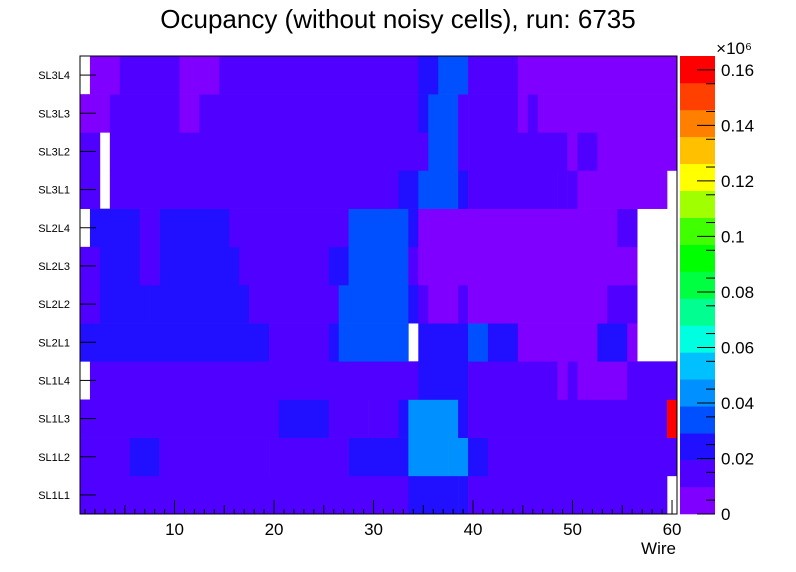 The width and height of the screenshot is (796, 572). I want to click on x-tick-label: 20, so click(274, 529).